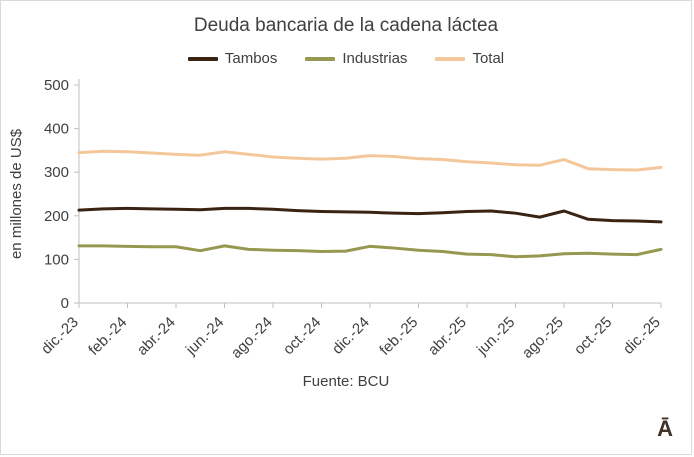 The height and width of the screenshot is (457, 694). What do you see at coordinates (495, 336) in the screenshot?
I see `x-tick-label: jun.-25` at bounding box center [495, 336].